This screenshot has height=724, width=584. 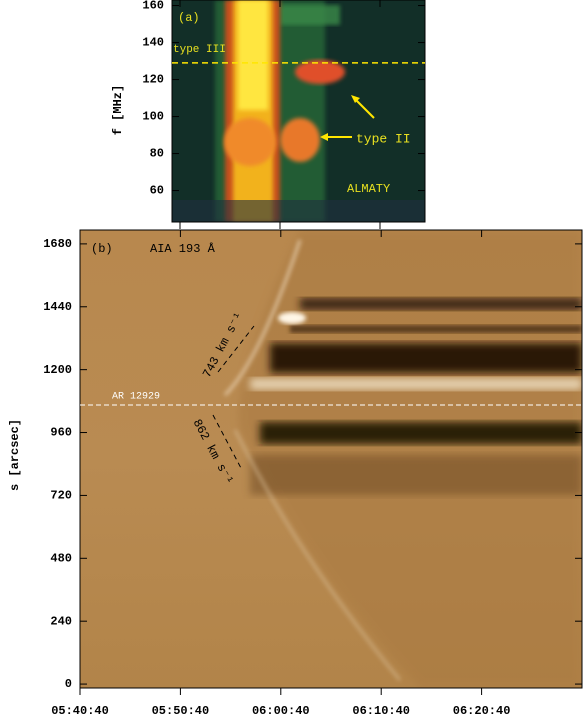 I want to click on x-tick-label: 06:00:40, so click(x=281, y=711).